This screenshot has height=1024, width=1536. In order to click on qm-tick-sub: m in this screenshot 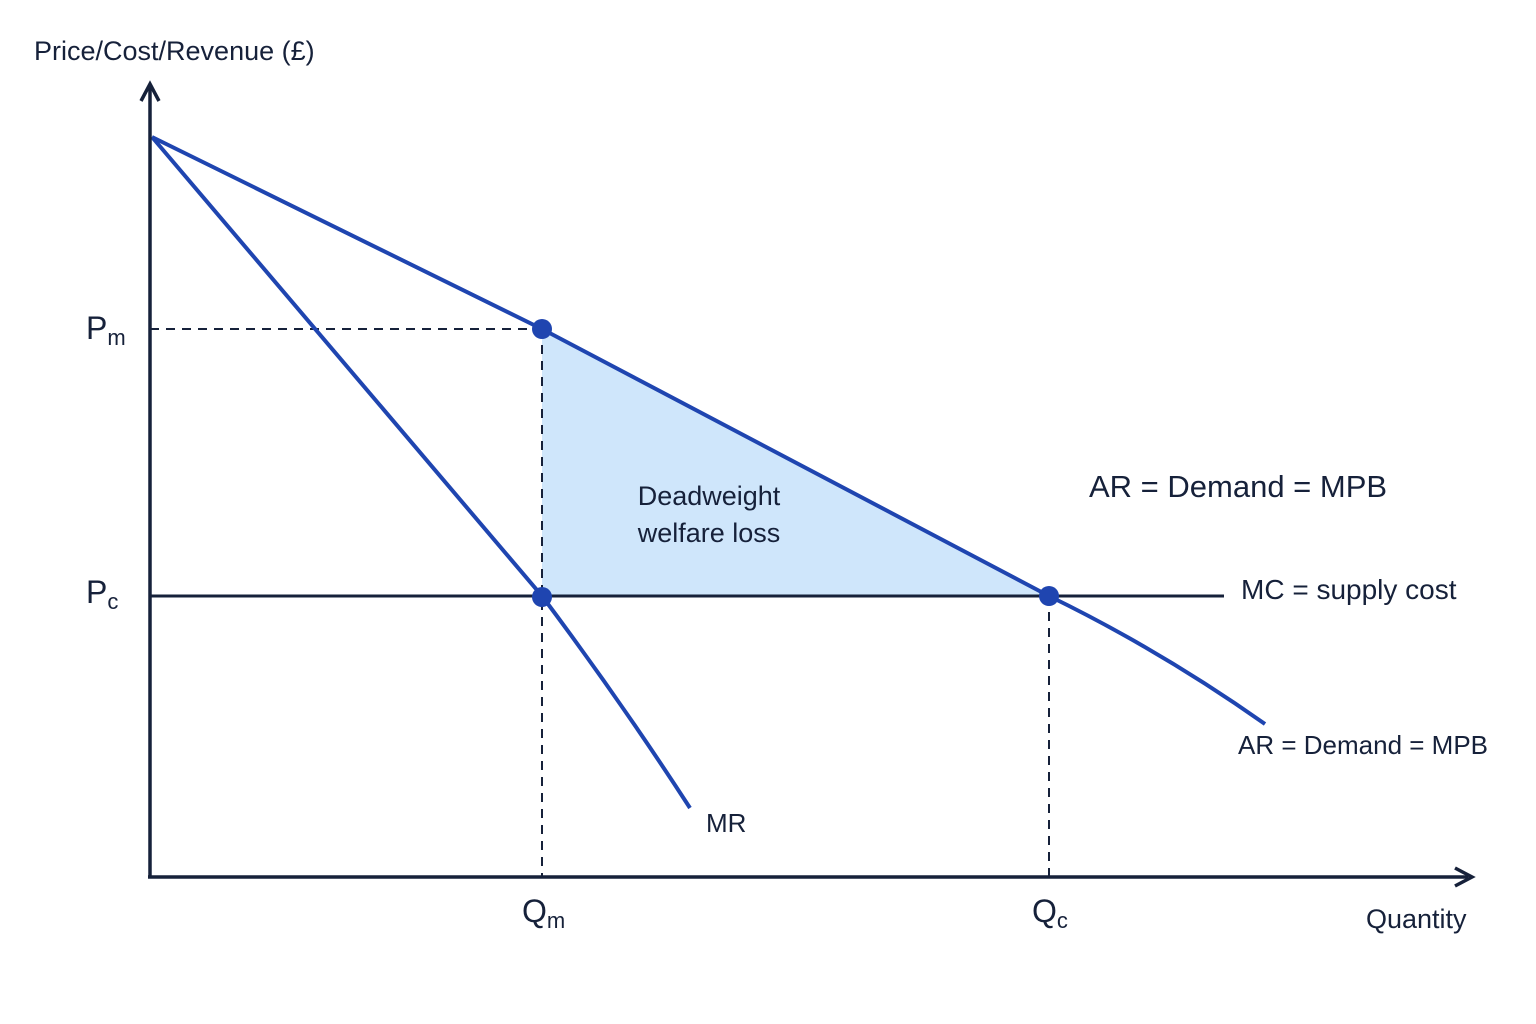, I will do `click(556, 920)`.